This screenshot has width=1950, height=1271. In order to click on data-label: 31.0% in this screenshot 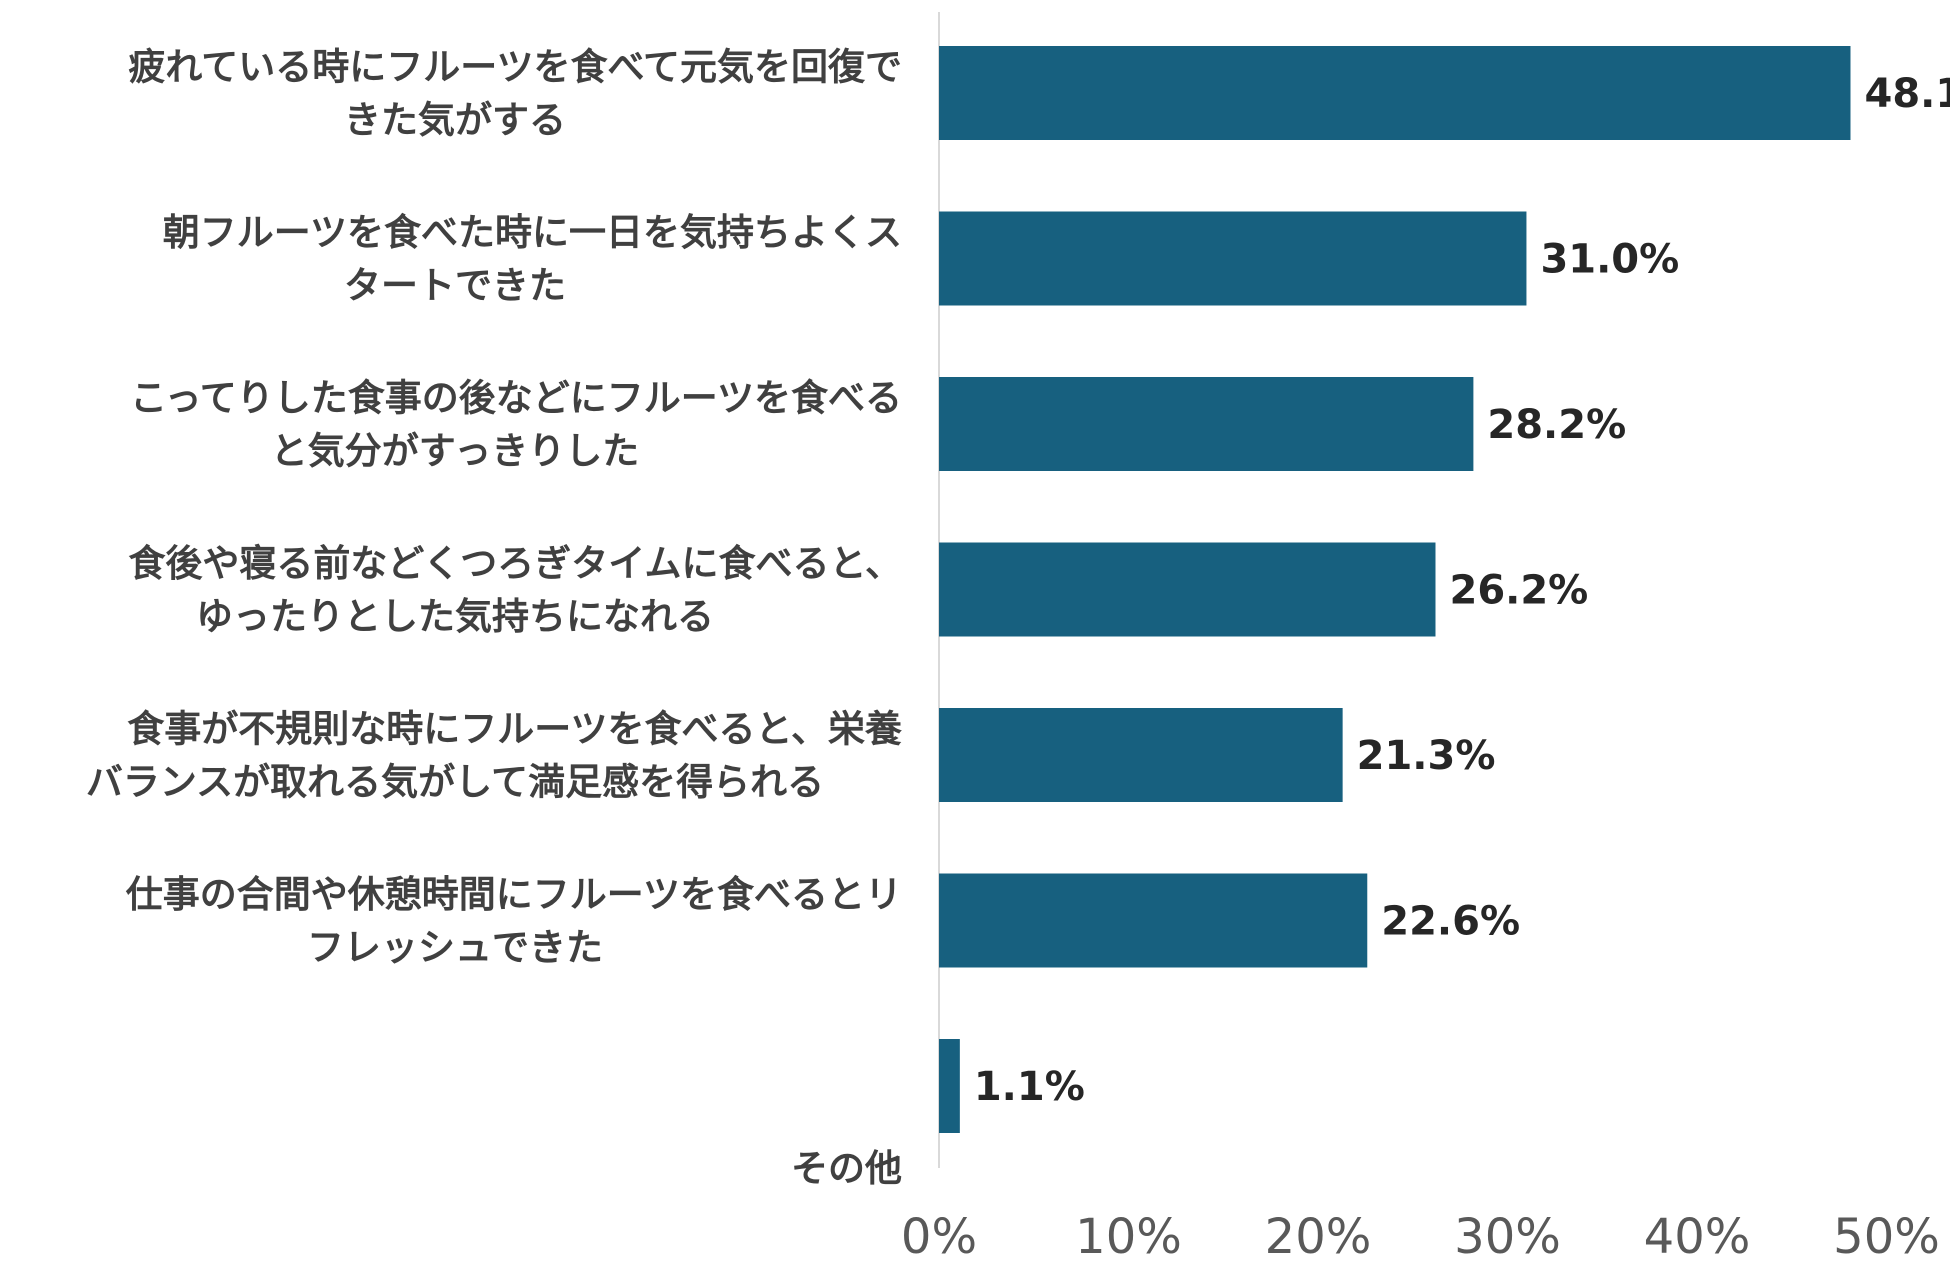, I will do `click(1609, 260)`.